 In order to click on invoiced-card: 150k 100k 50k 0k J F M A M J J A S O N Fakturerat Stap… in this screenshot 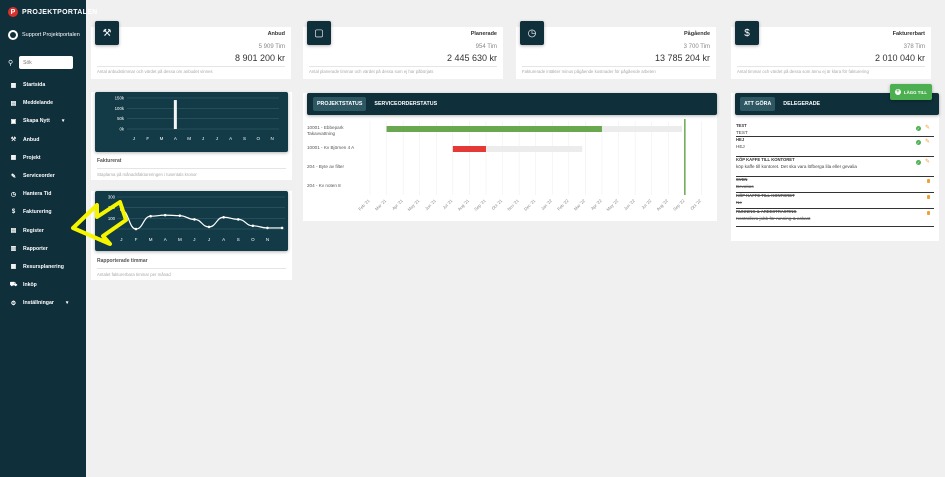, I will do `click(191, 136)`.